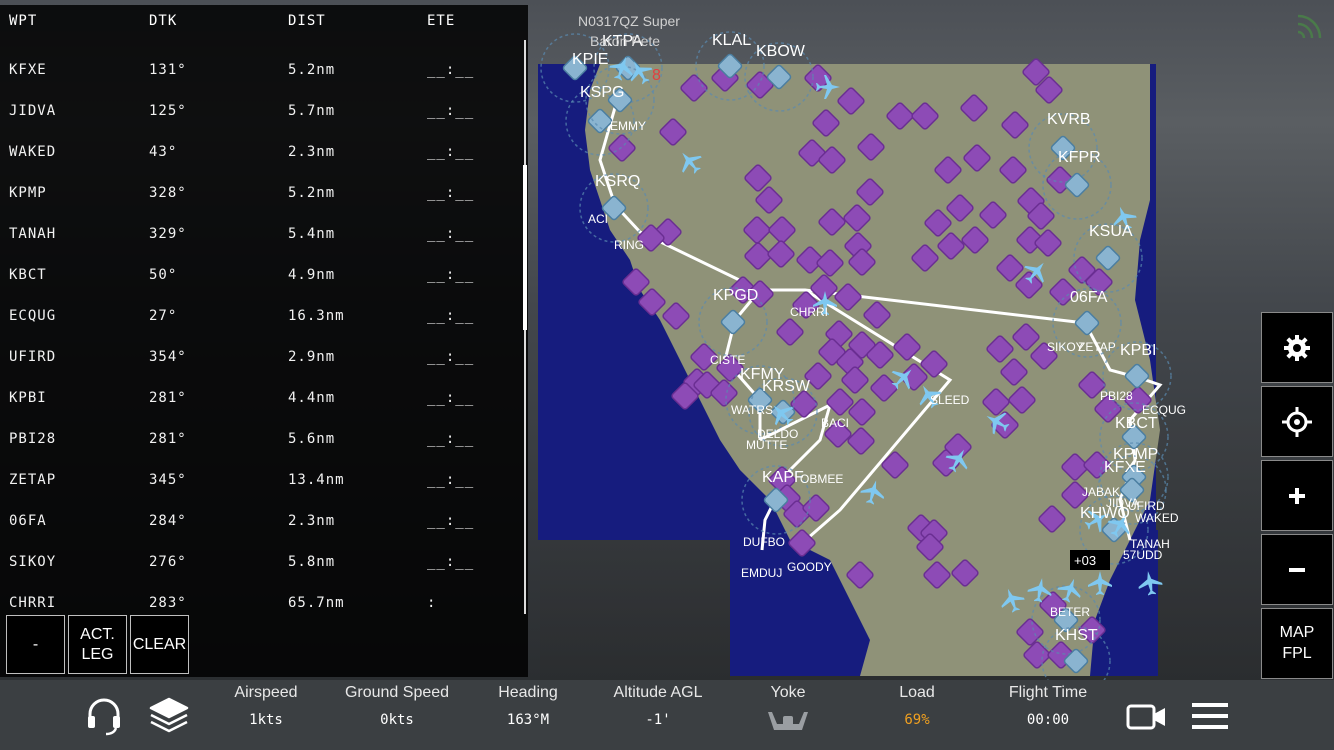  I want to click on flight-plan-row: KFXE 131° 5.2nm __:__, so click(264, 71).